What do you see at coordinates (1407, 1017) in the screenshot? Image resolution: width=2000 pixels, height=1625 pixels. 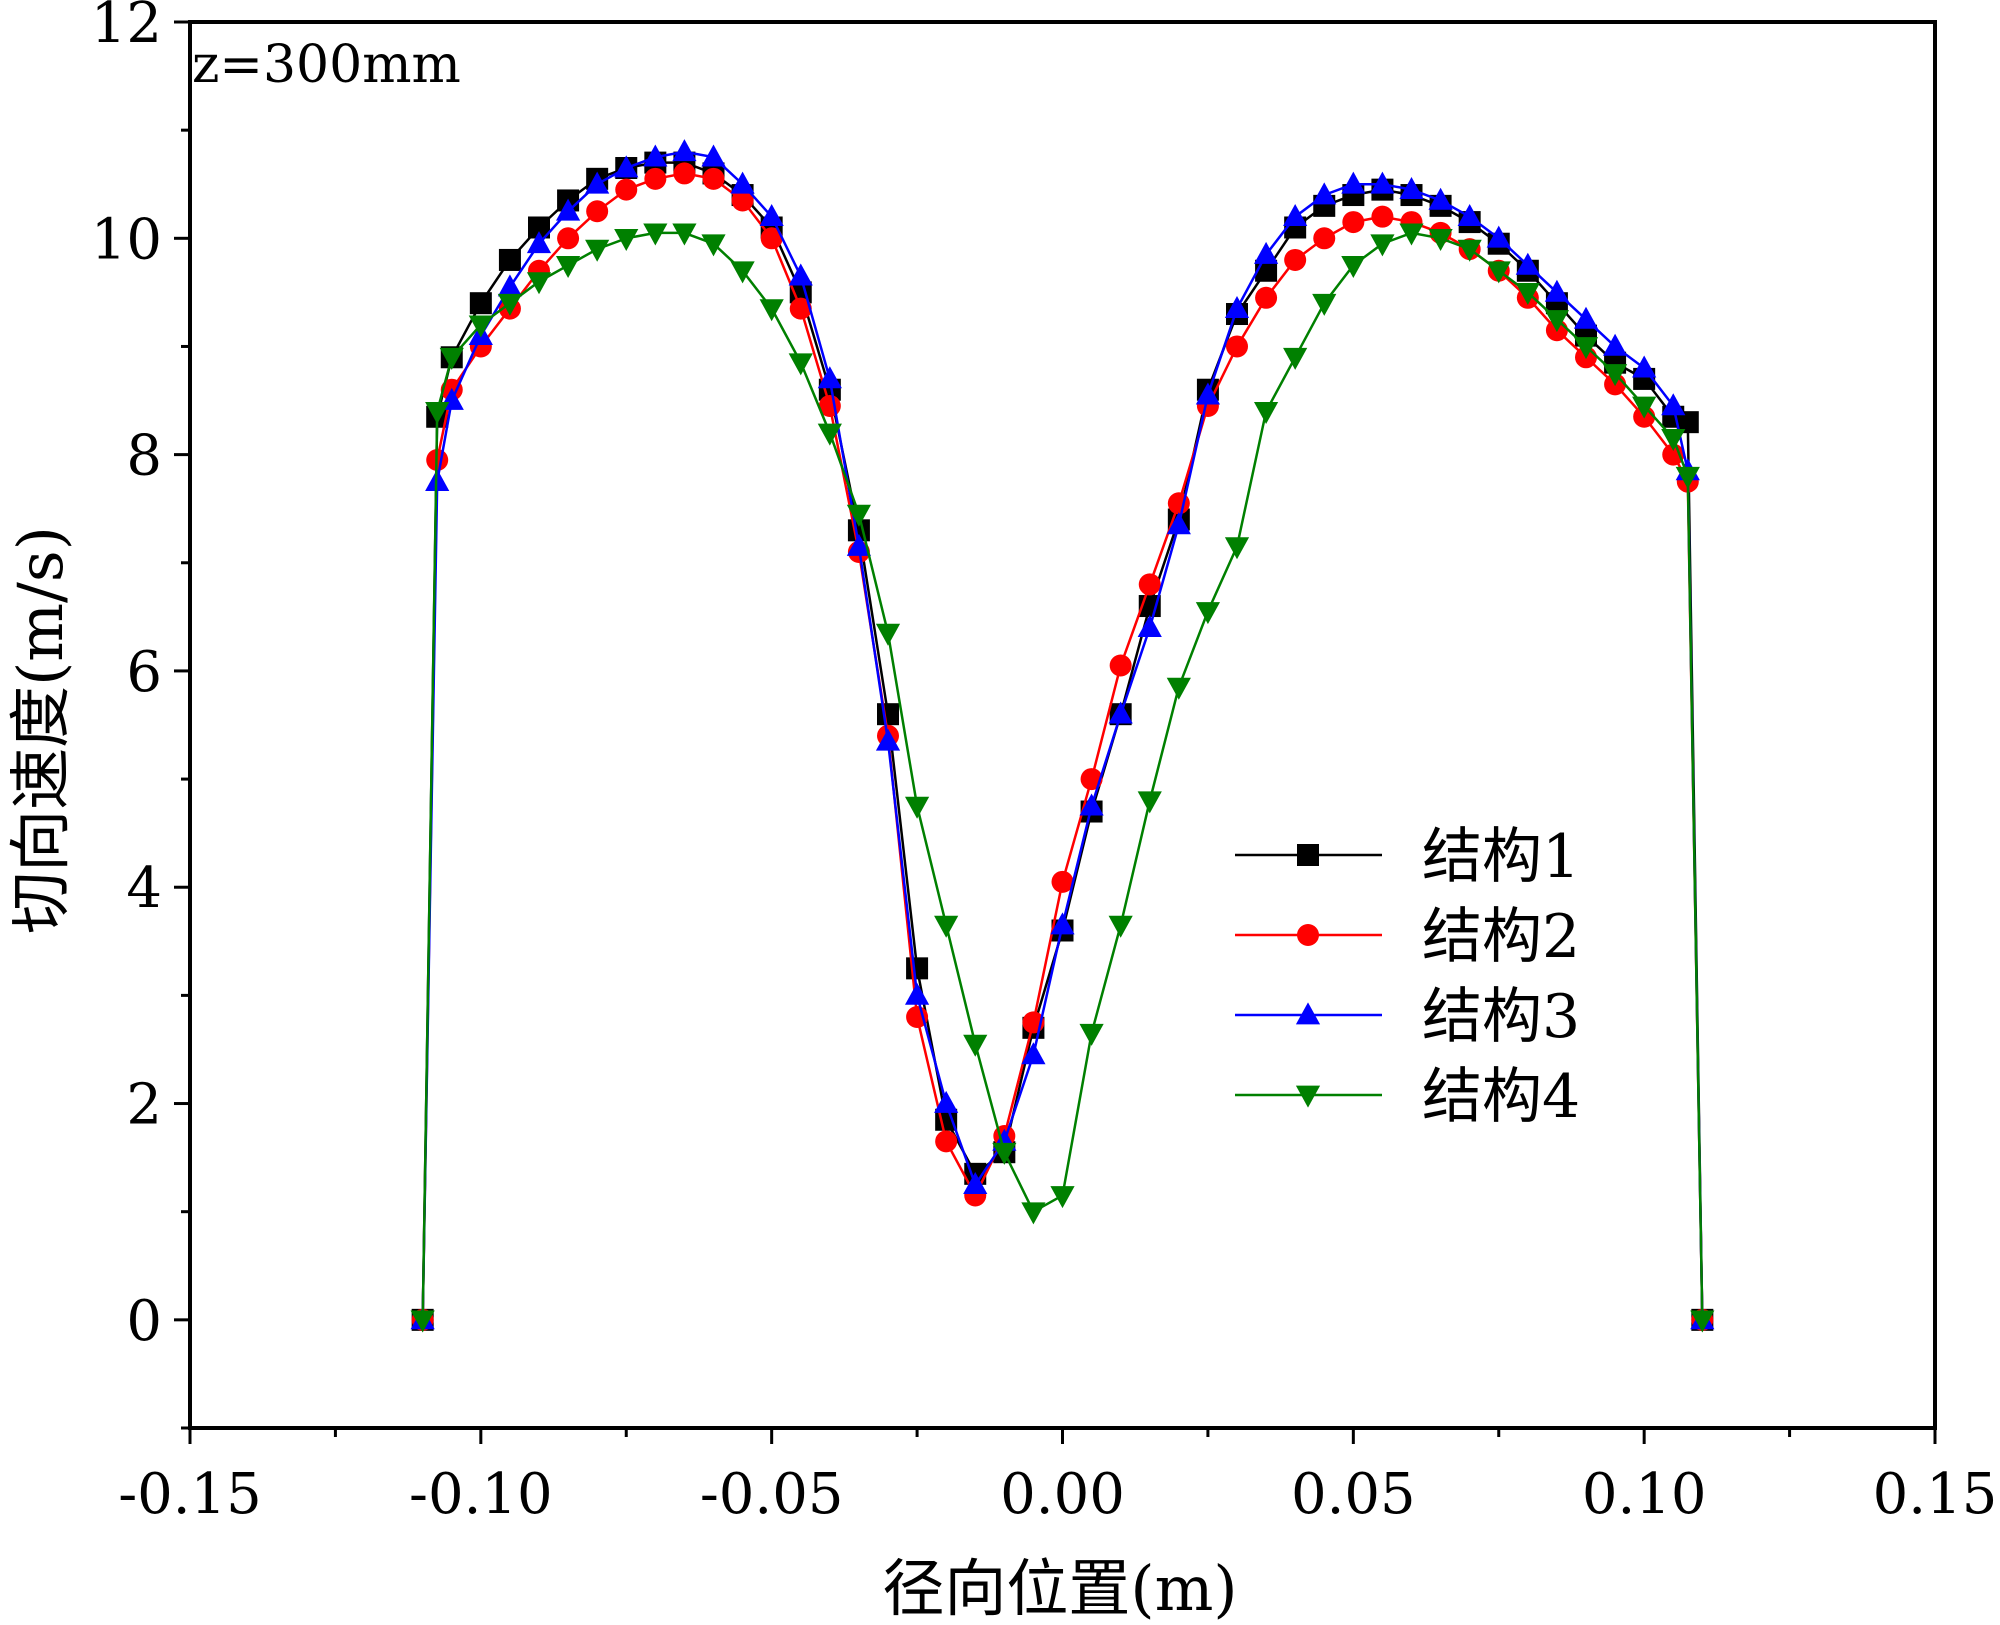 I see `legend-item: 结构3` at bounding box center [1407, 1017].